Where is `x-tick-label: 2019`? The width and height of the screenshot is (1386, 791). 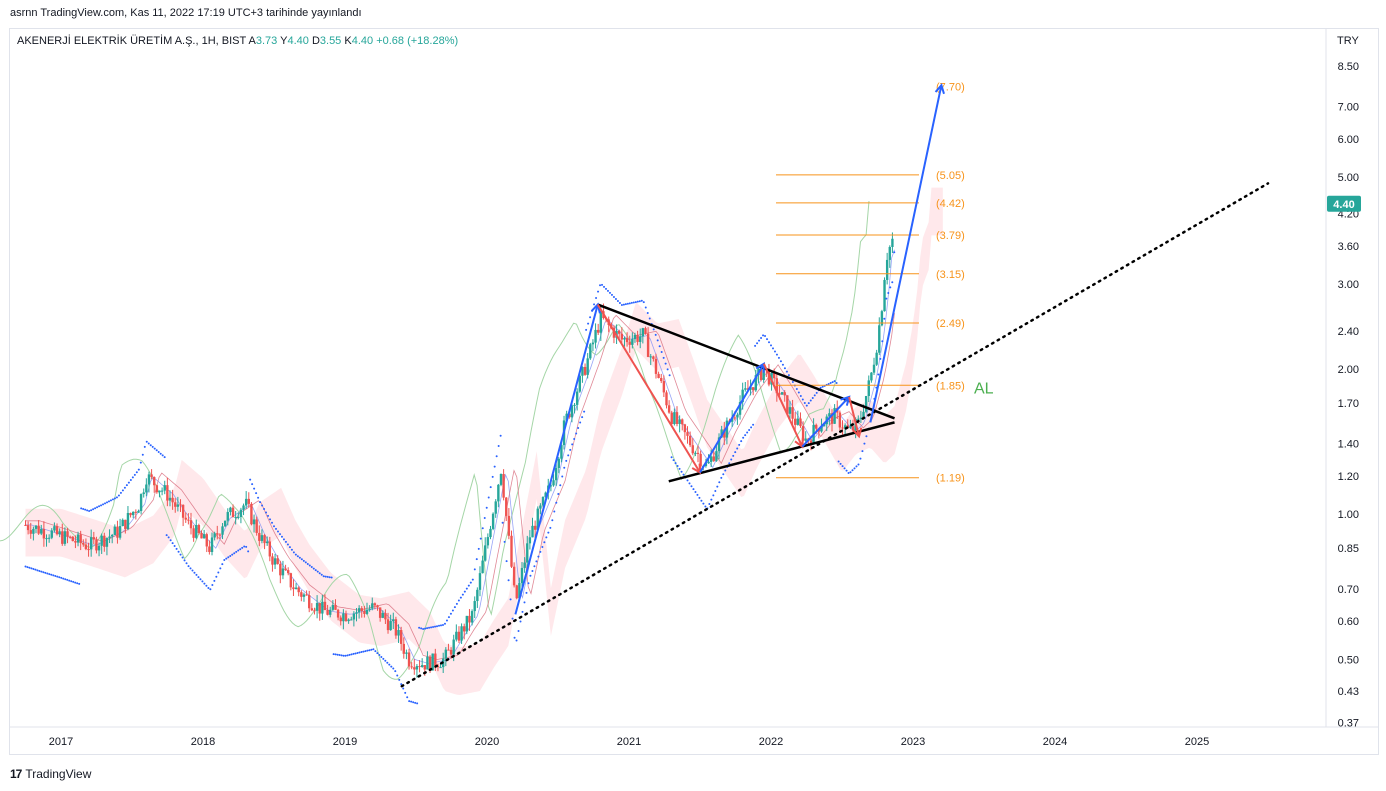 x-tick-label: 2019 is located at coordinates (345, 742).